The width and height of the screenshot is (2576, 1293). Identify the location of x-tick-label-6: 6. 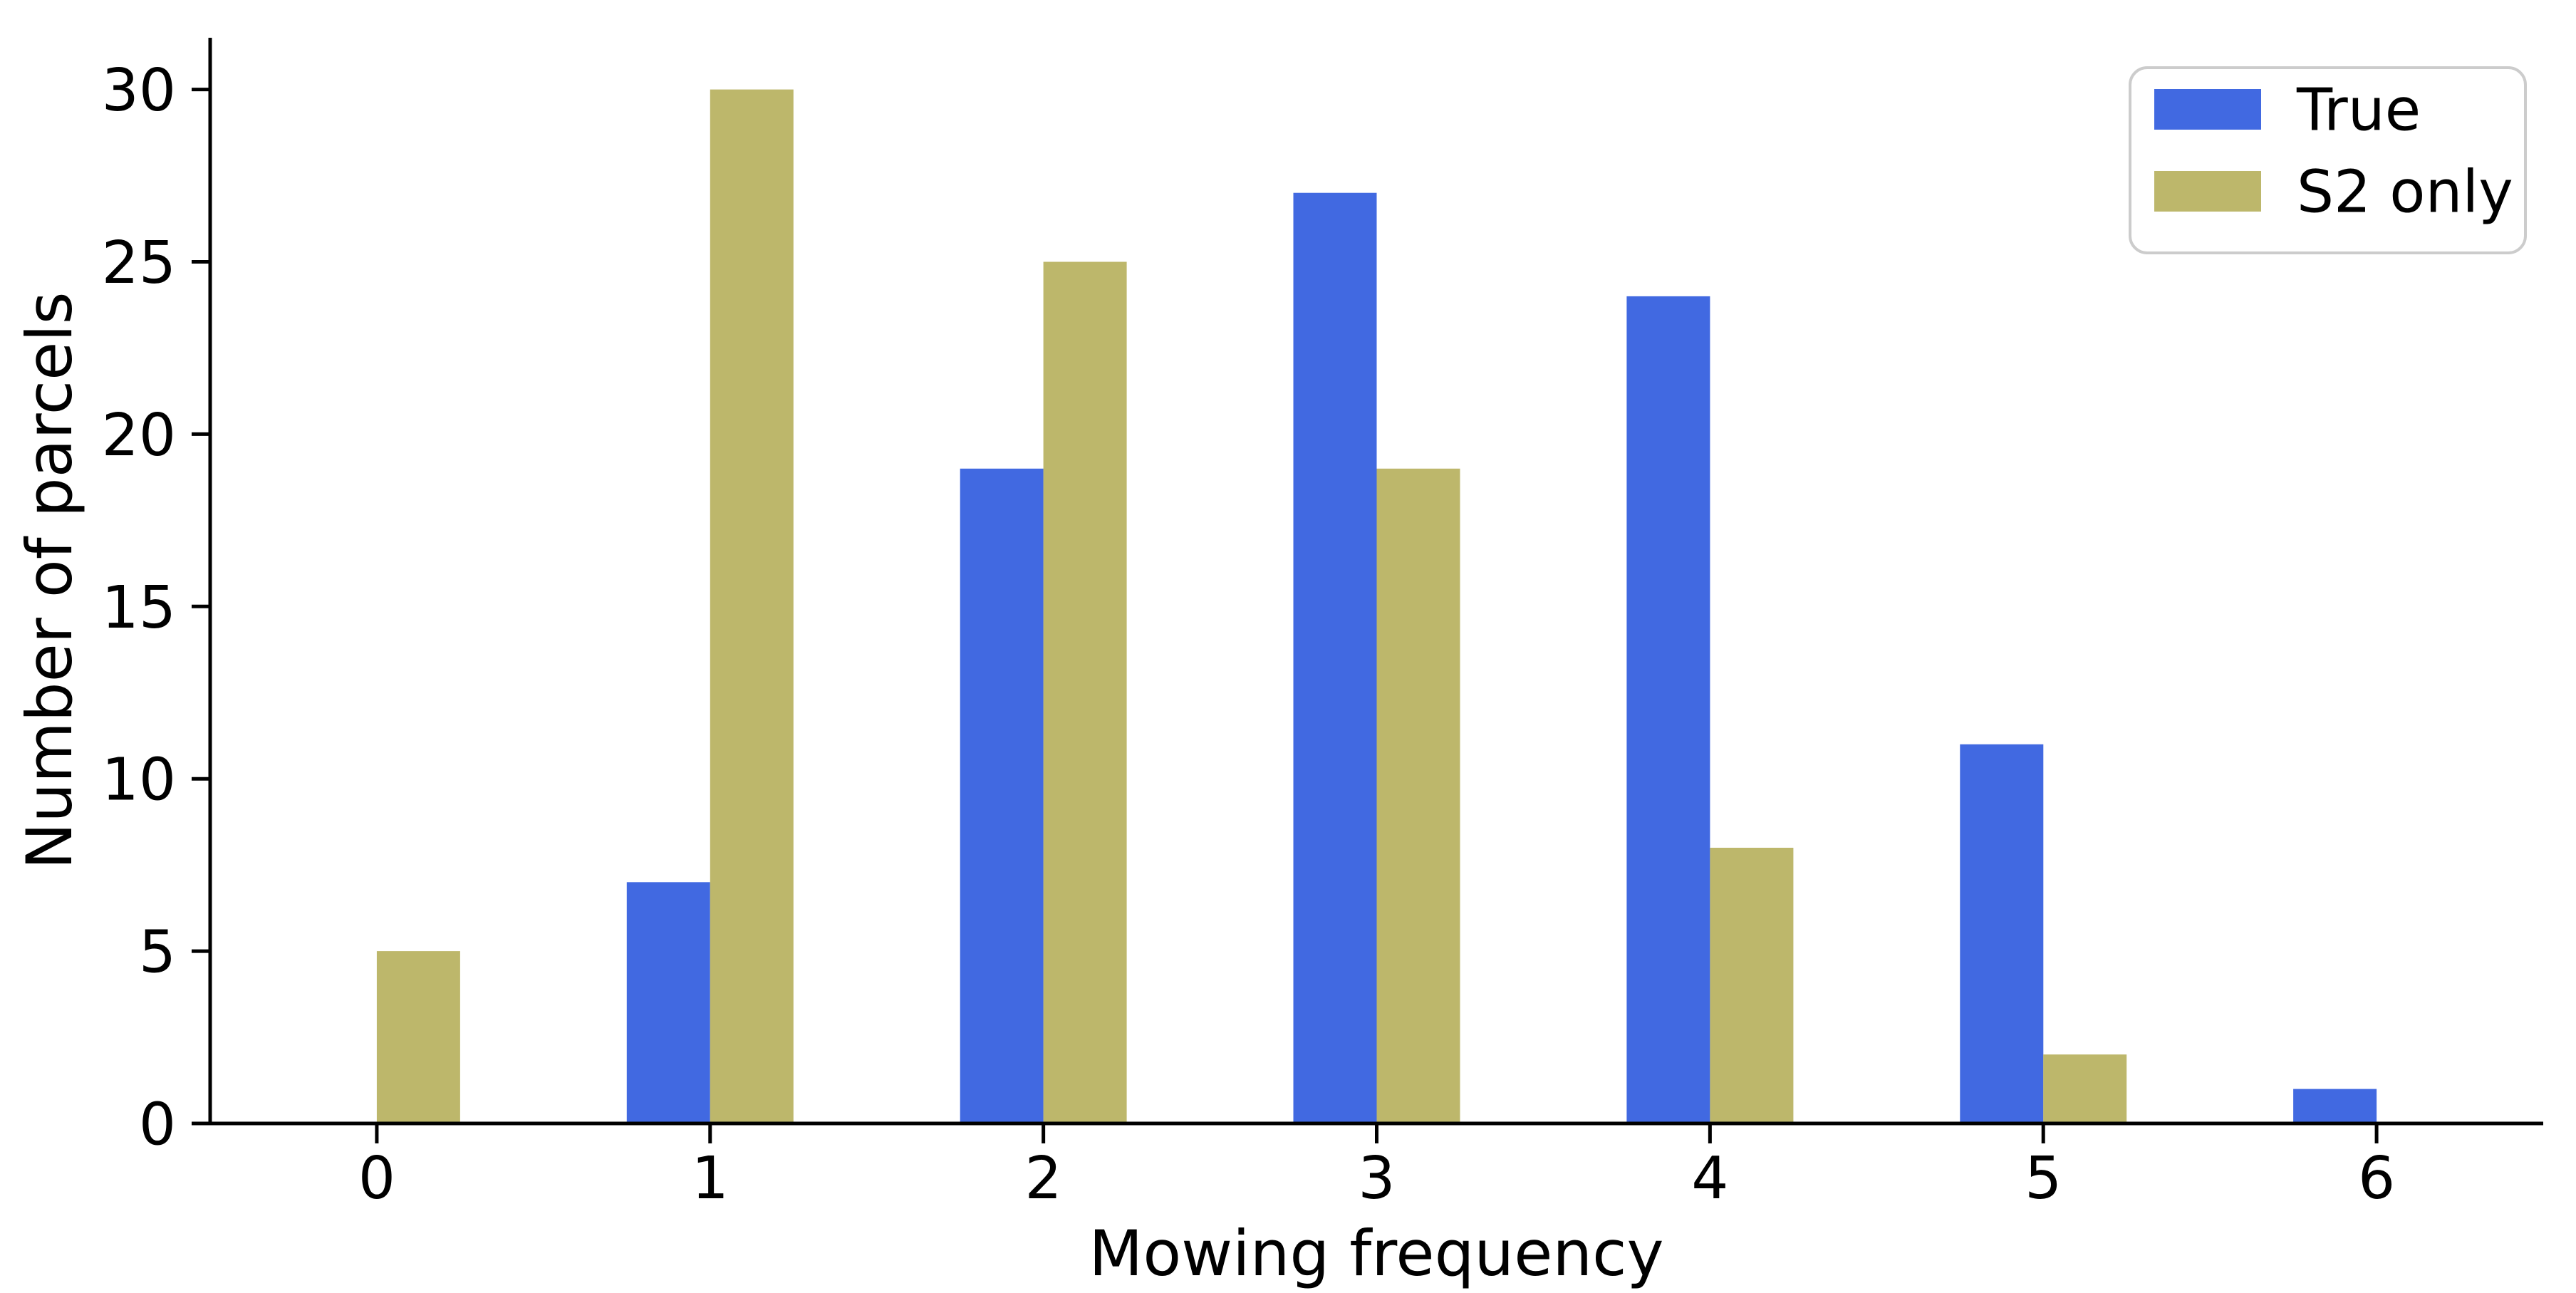
(2376, 1179).